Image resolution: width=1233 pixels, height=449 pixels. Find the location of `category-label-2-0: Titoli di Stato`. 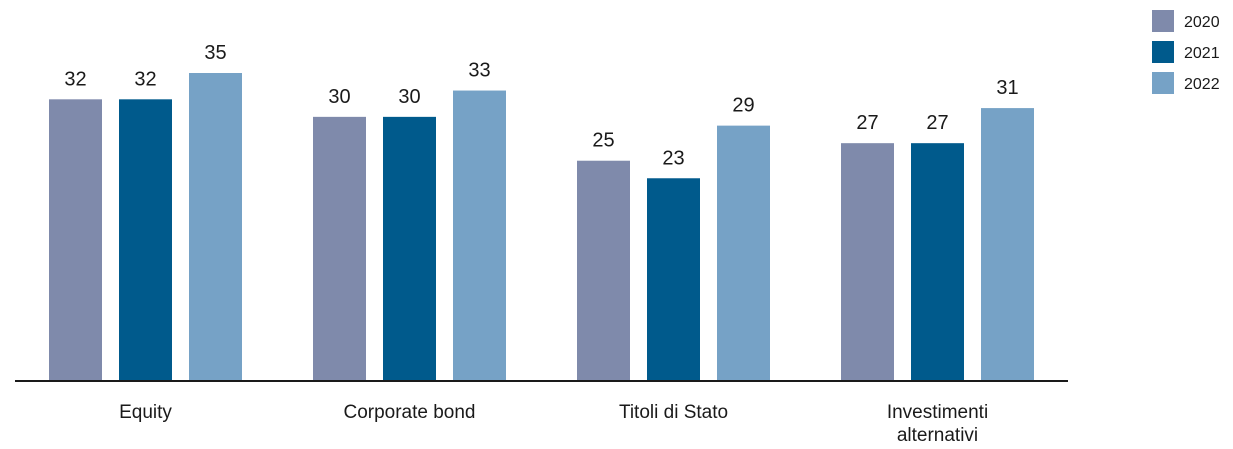

category-label-2-0: Titoli di Stato is located at coordinates (673, 412).